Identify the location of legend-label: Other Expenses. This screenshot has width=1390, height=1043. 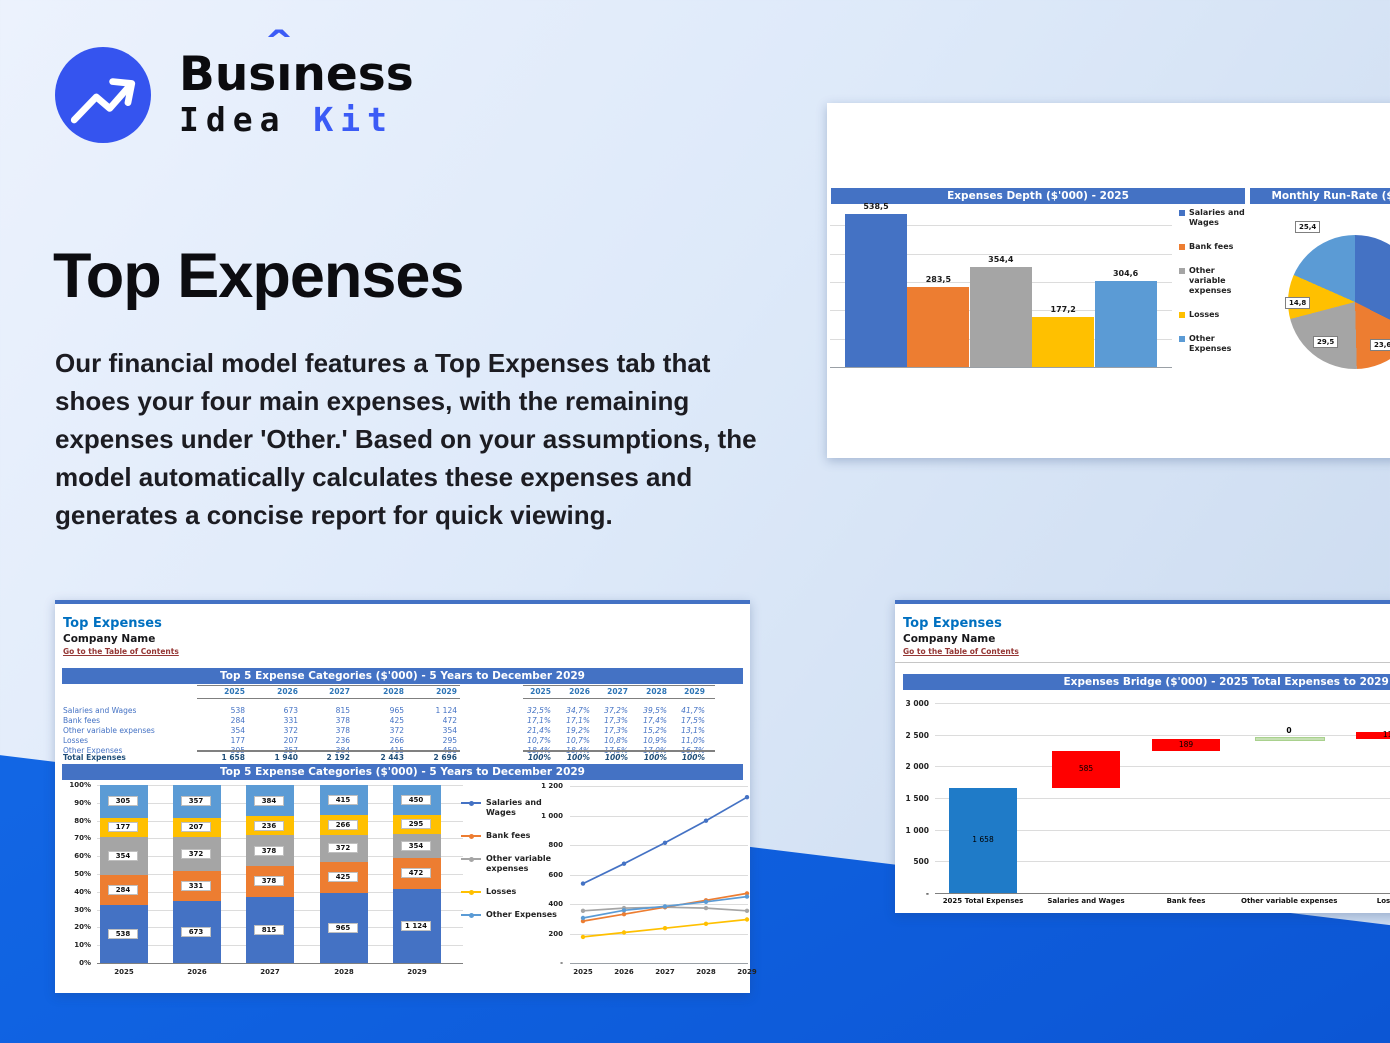
(521, 914).